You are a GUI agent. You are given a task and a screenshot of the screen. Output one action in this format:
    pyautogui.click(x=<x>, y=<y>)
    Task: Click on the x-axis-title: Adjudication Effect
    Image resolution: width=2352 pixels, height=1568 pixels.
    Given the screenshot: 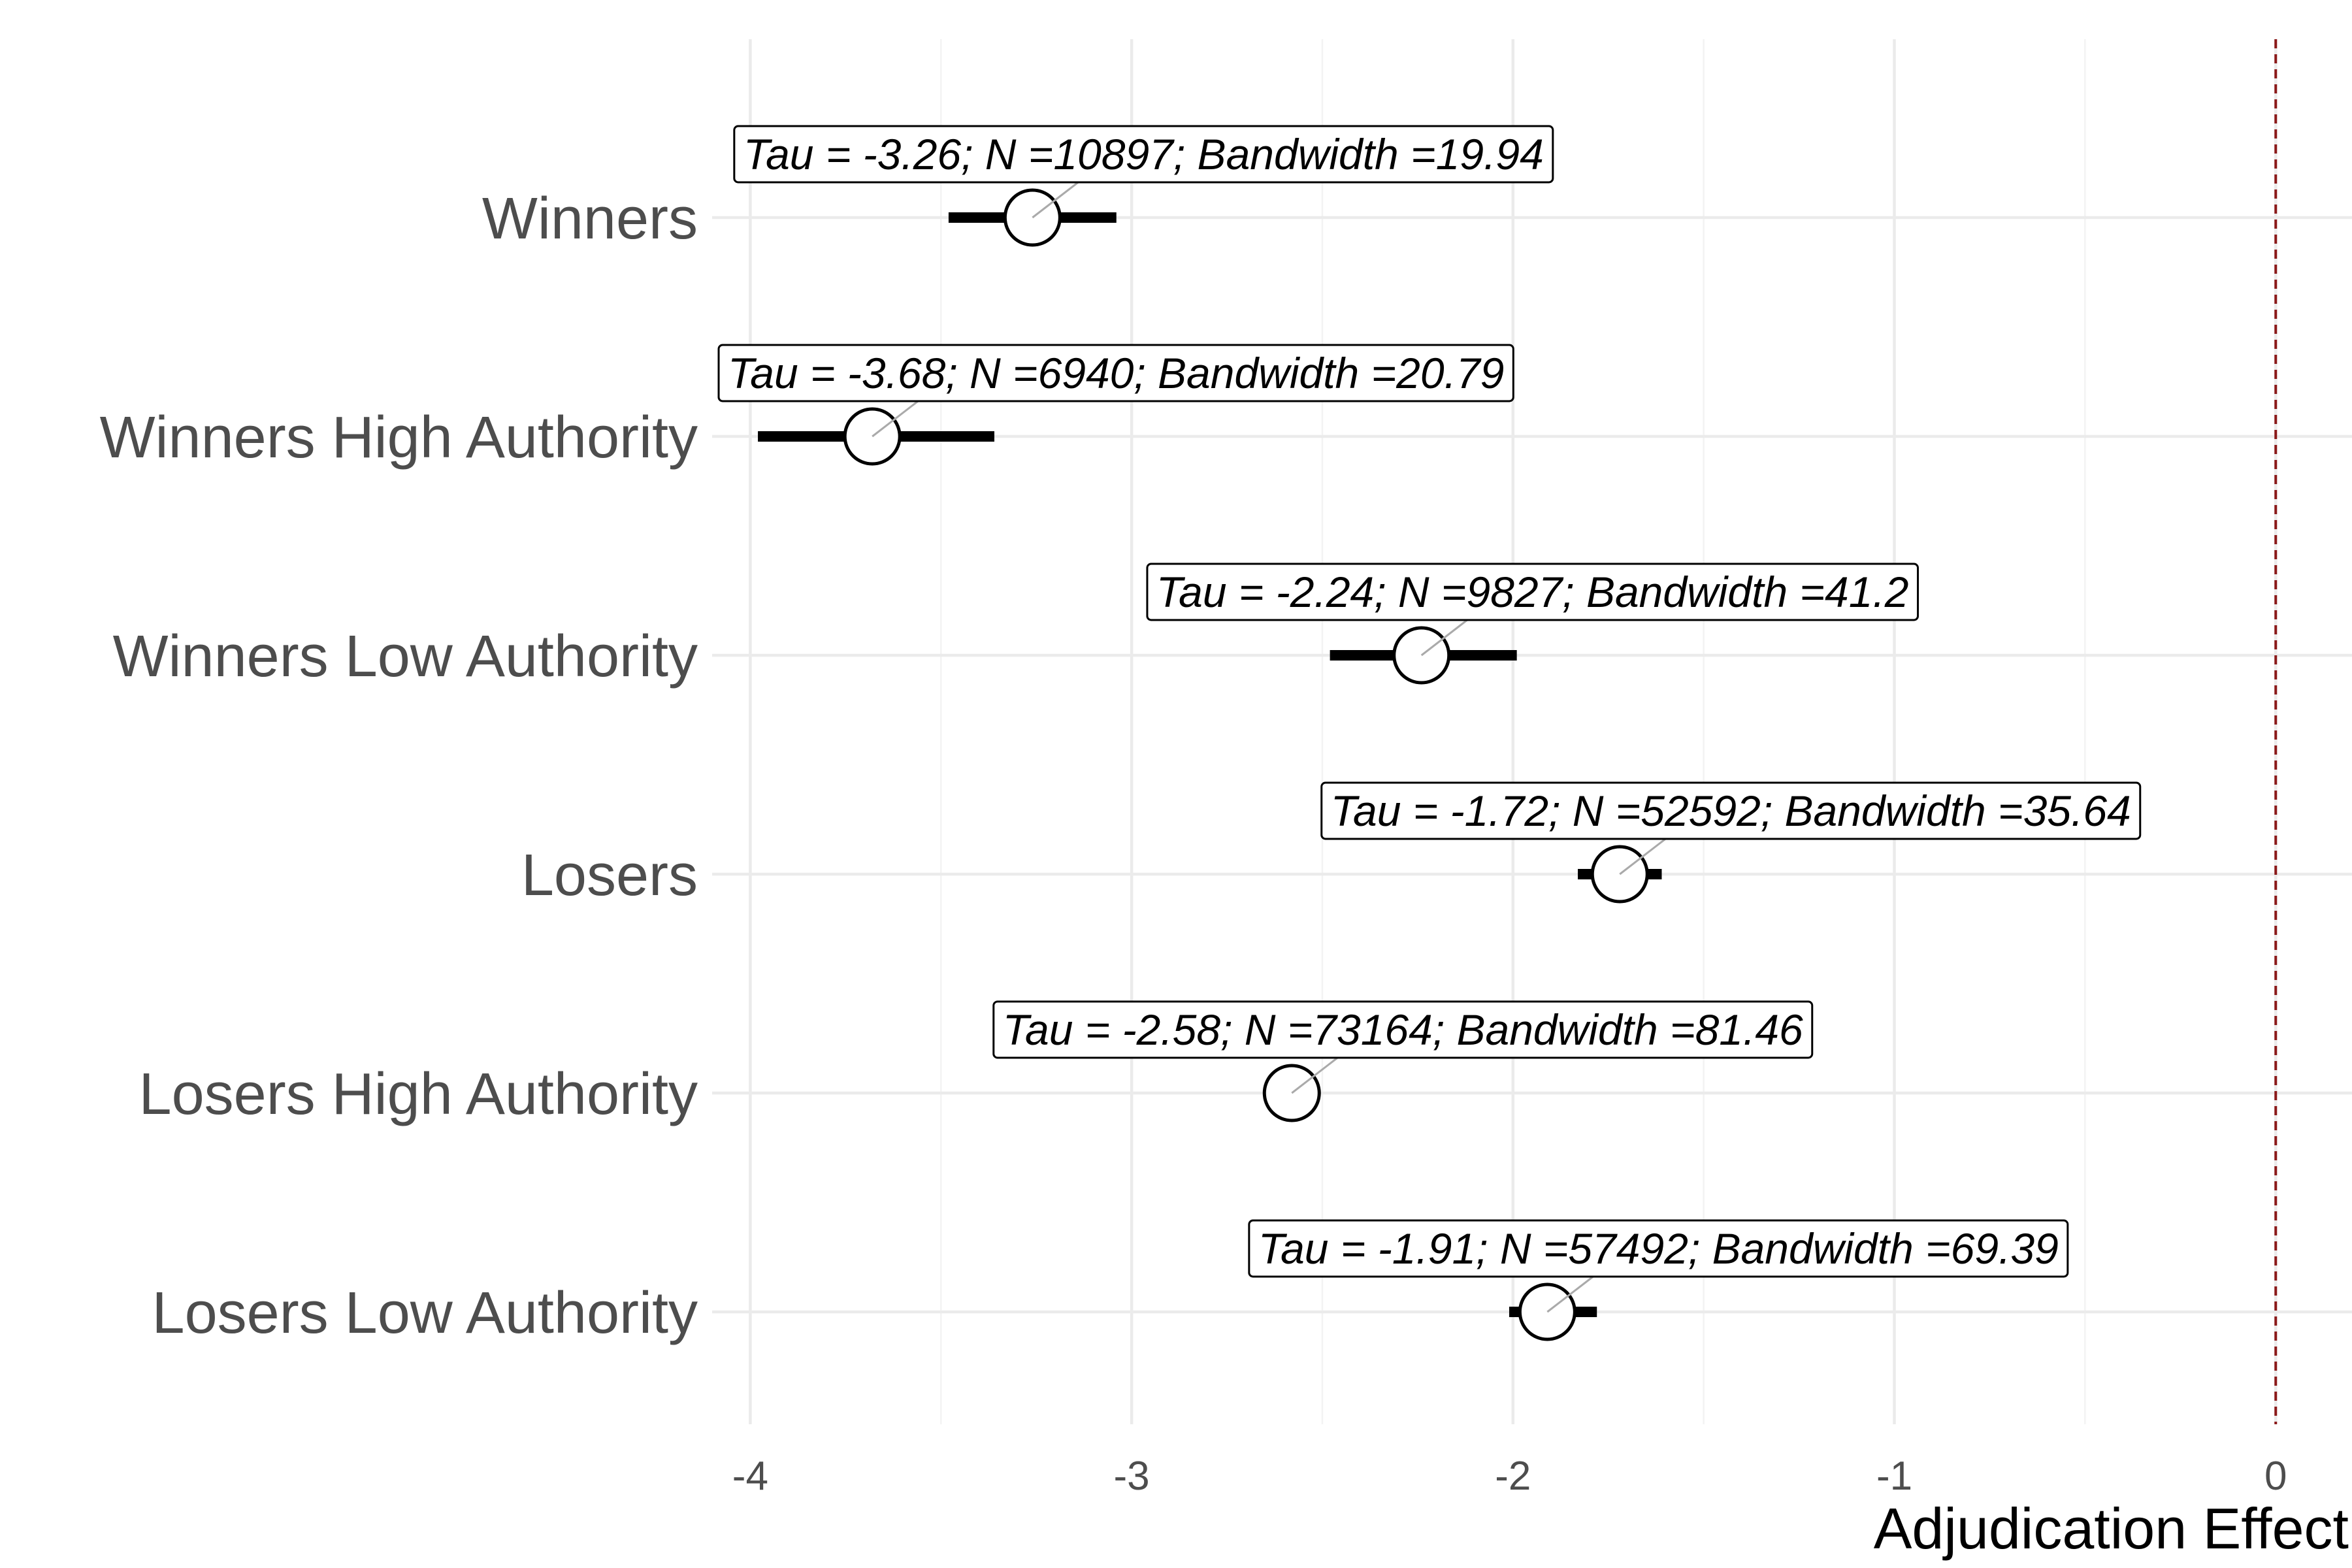 What is the action you would take?
    pyautogui.click(x=2111, y=1528)
    